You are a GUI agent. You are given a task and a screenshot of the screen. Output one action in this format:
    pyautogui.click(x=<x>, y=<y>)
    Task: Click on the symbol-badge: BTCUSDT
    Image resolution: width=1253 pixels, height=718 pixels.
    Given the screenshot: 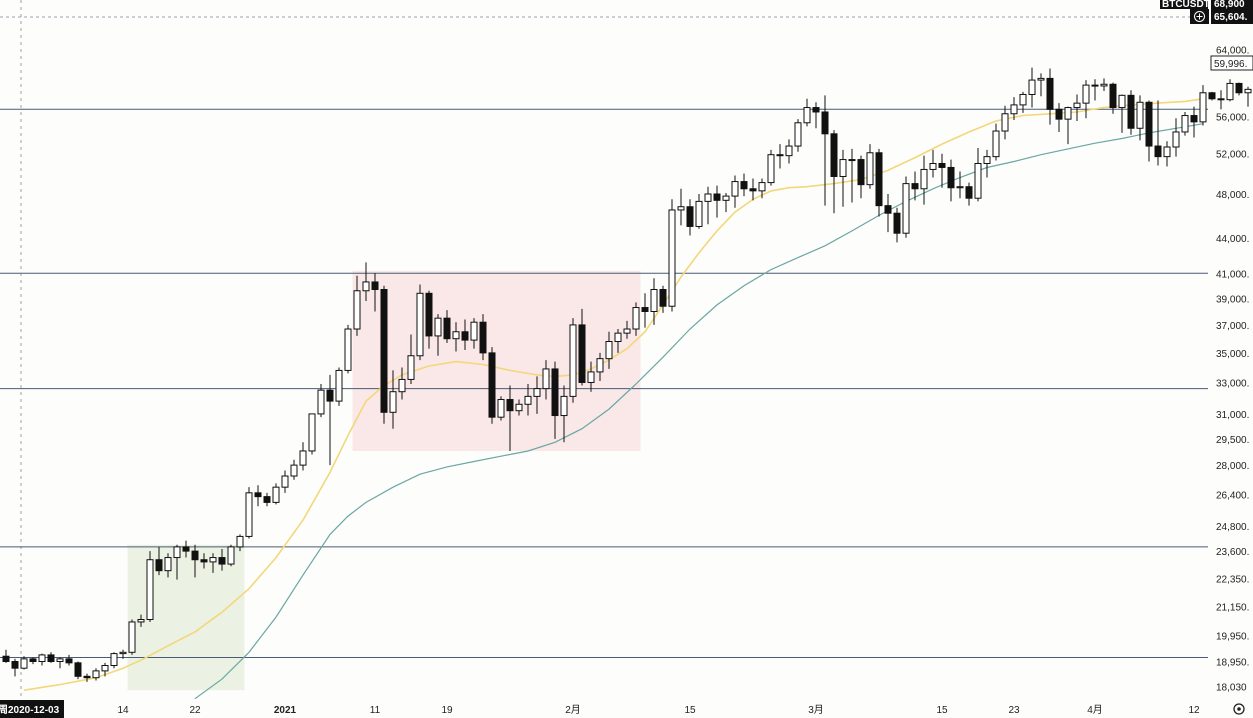 What is the action you would take?
    pyautogui.click(x=1185, y=5)
    